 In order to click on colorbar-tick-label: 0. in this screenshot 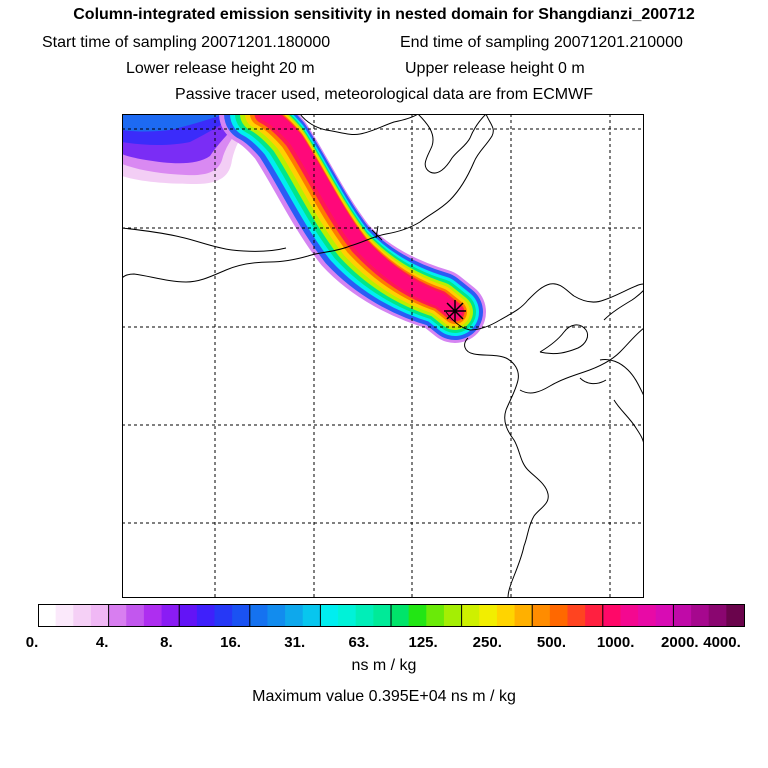, I will do `click(32, 642)`.